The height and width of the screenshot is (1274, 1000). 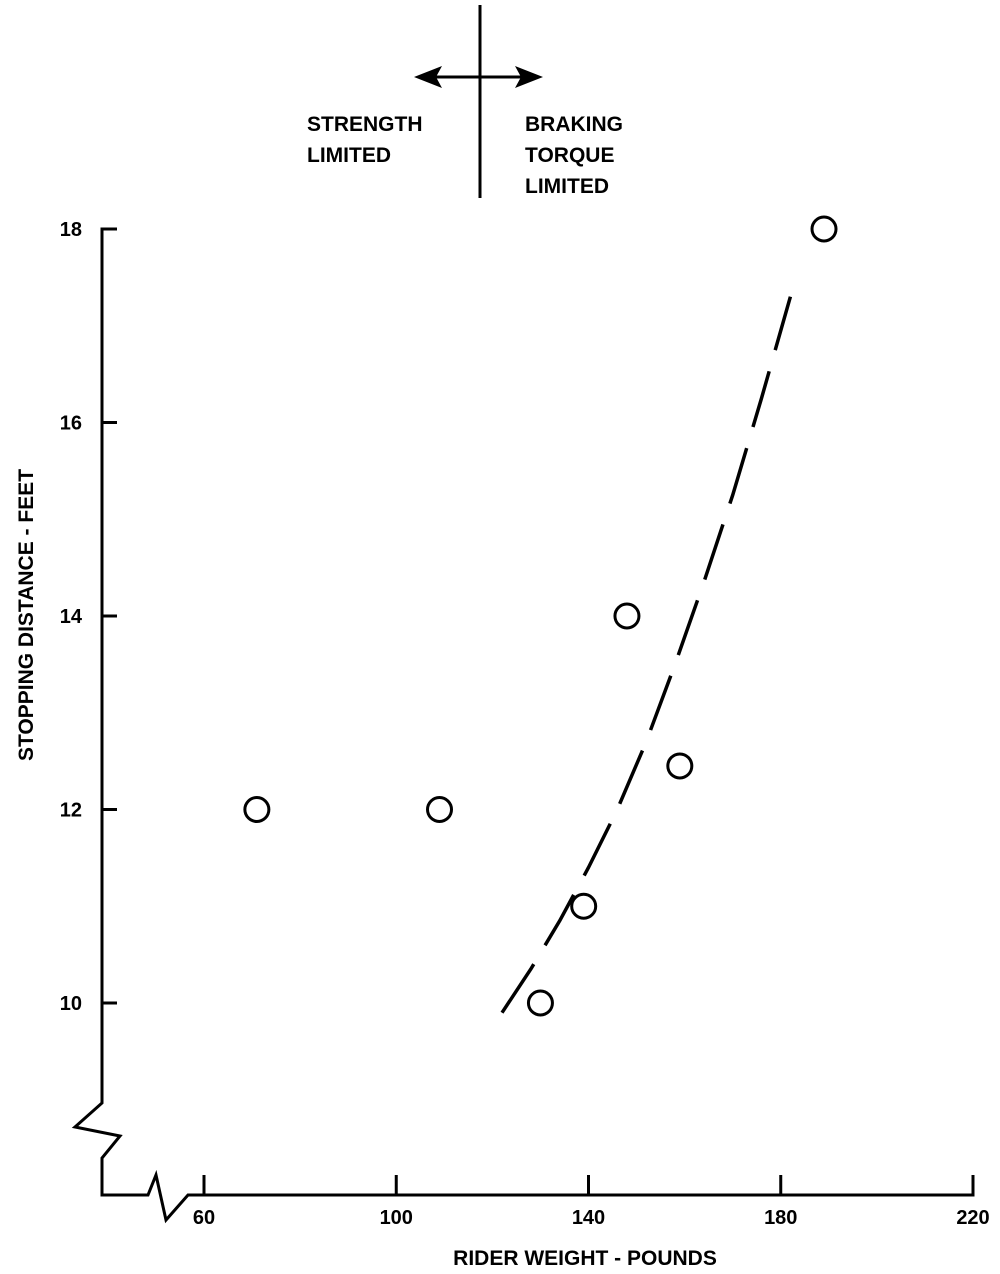 What do you see at coordinates (349, 155) in the screenshot?
I see `annotation-left-line-2: LIMITED` at bounding box center [349, 155].